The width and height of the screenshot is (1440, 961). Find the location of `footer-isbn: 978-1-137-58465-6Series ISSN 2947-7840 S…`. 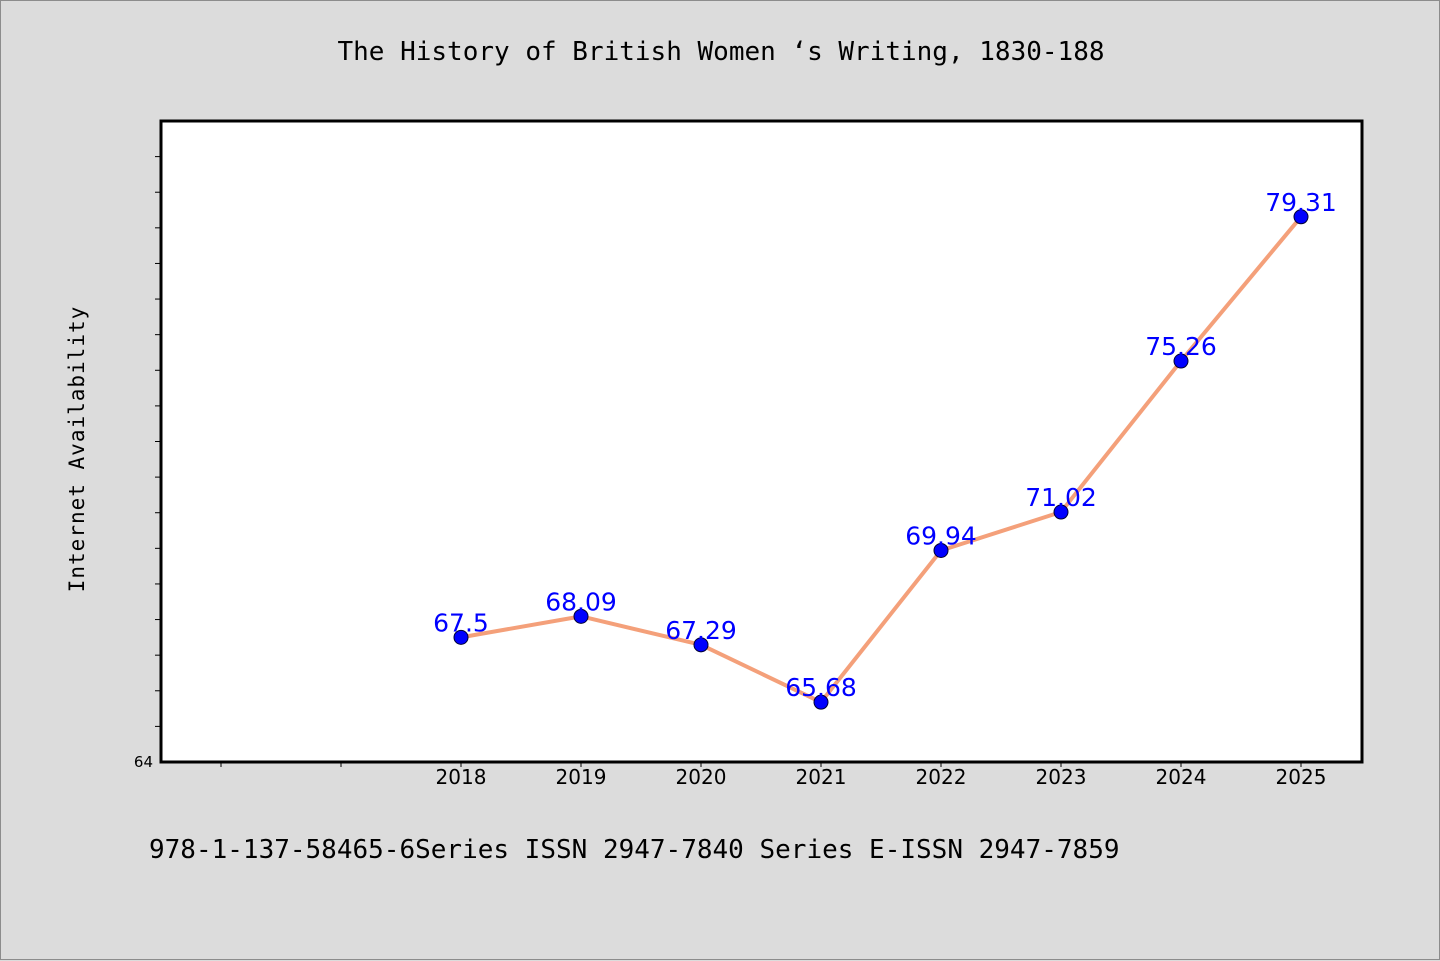

footer-isbn: 978-1-137-58465-6Series ISSN 2947-7840 S… is located at coordinates (634, 850).